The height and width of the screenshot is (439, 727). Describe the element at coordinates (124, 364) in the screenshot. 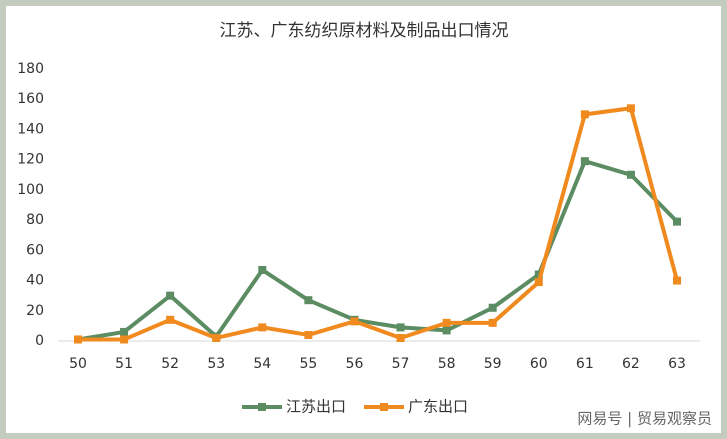

I see `x-tick-label: 51` at that location.